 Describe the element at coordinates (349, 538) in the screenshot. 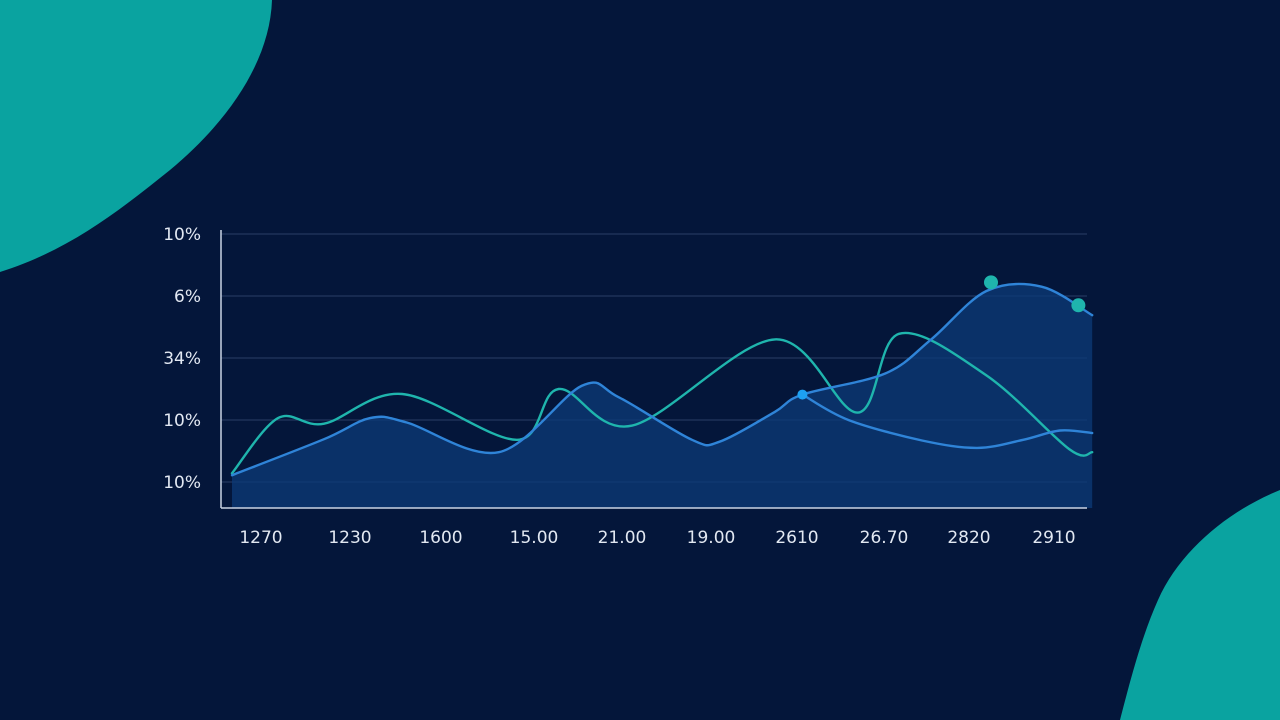

I see `x-tick-label: 1230` at that location.